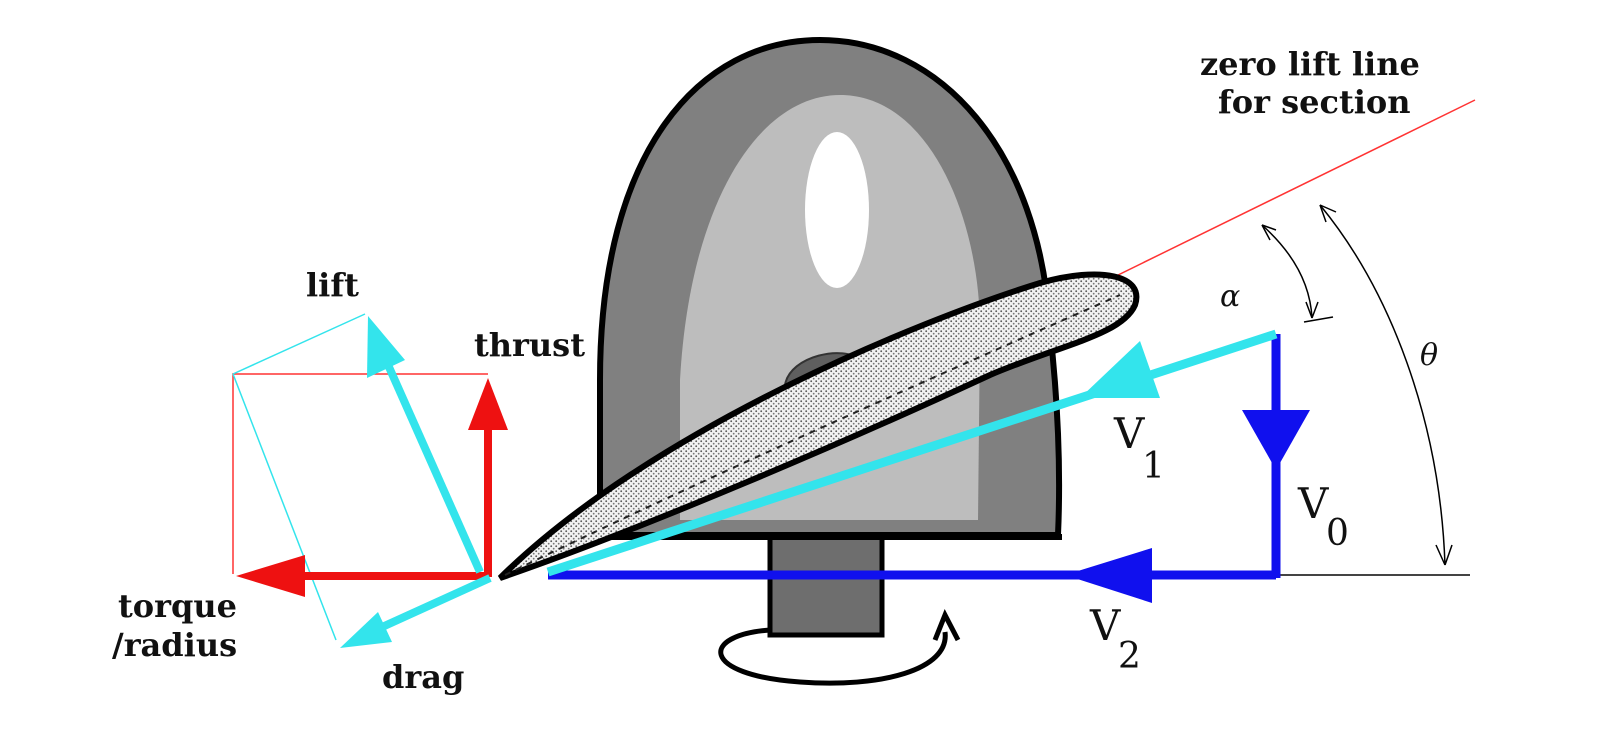  Describe the element at coordinates (1314, 102) in the screenshot. I see `zero-lift-line-label-line2: for section` at that location.